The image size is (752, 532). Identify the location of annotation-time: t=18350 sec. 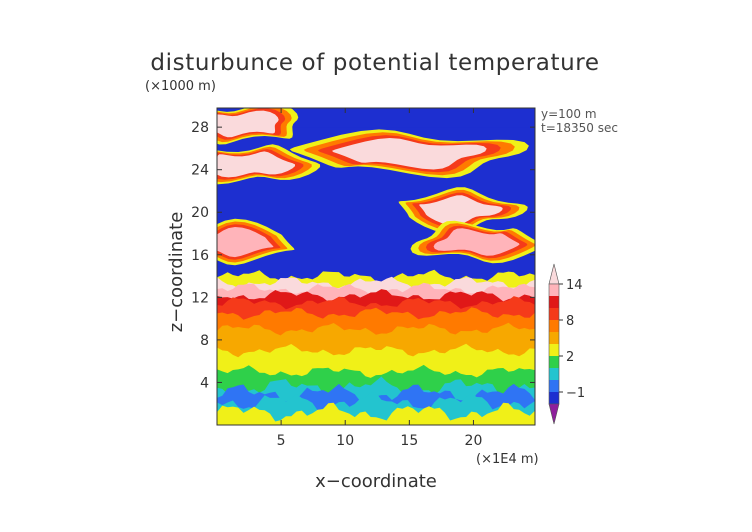
(579, 128).